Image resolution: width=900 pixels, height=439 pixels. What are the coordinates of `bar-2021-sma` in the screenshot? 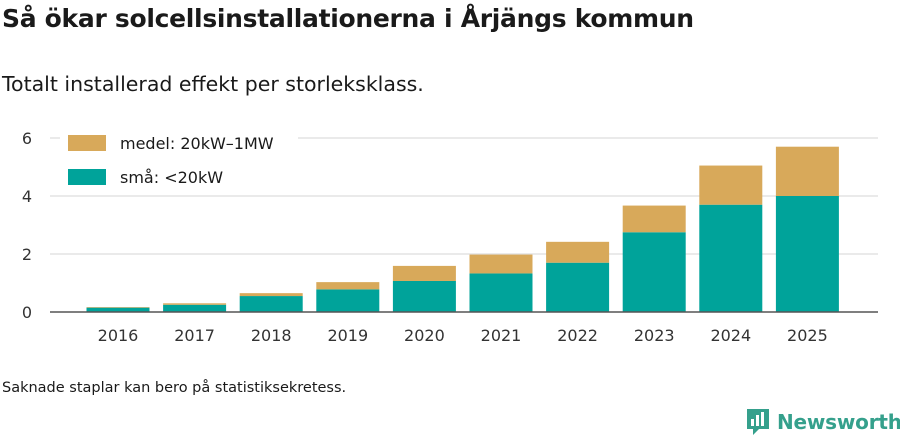 It's located at (501, 292).